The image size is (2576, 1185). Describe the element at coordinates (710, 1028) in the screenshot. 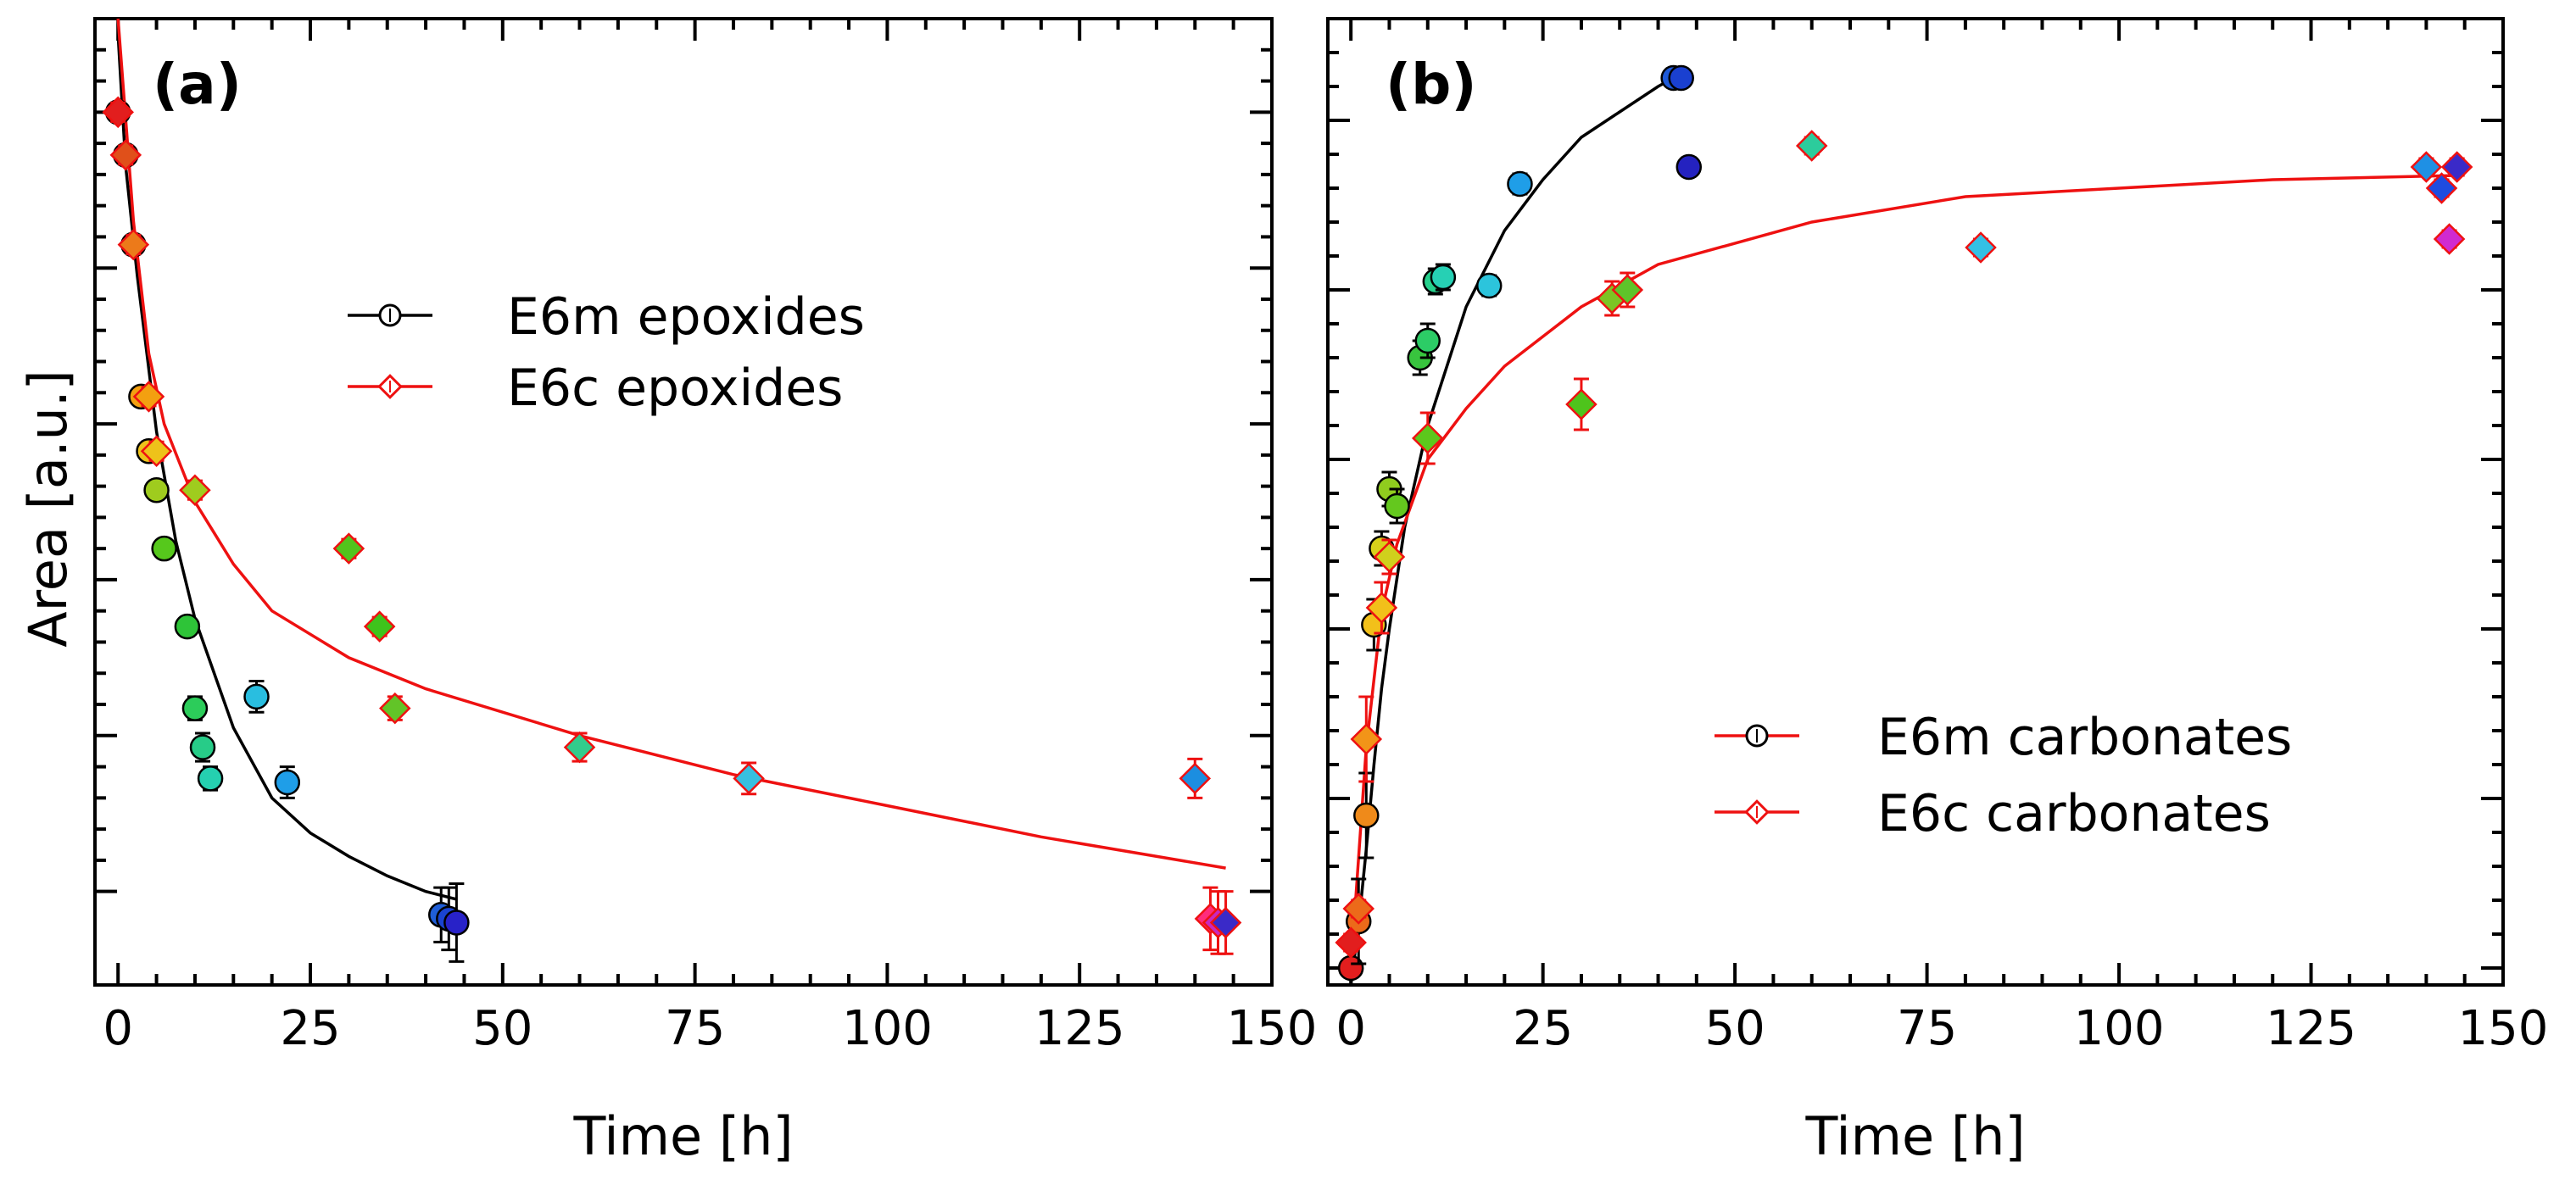

I see `panel-a-tick-labels: 0 25 50 75 100 125 150` at that location.